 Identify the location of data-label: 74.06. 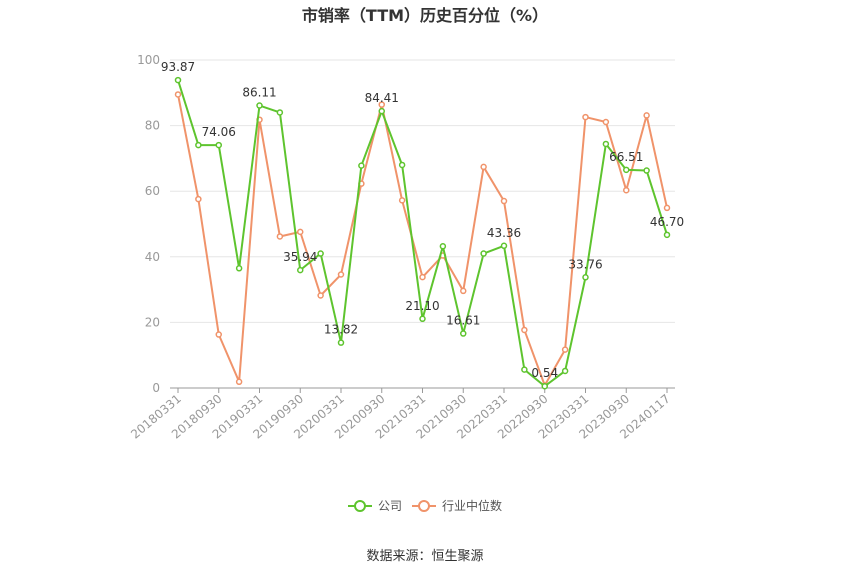
(219, 132).